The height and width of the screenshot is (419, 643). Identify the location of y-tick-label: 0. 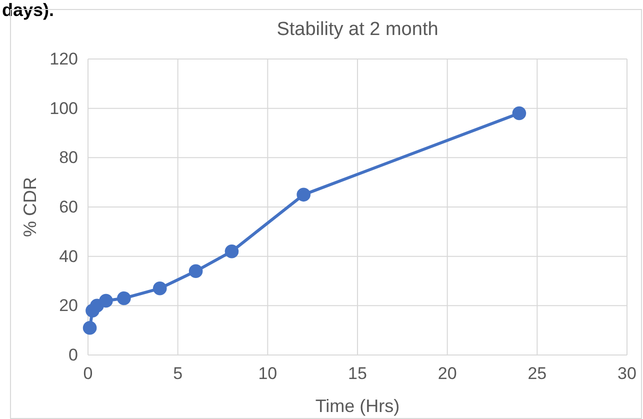
(73, 354).